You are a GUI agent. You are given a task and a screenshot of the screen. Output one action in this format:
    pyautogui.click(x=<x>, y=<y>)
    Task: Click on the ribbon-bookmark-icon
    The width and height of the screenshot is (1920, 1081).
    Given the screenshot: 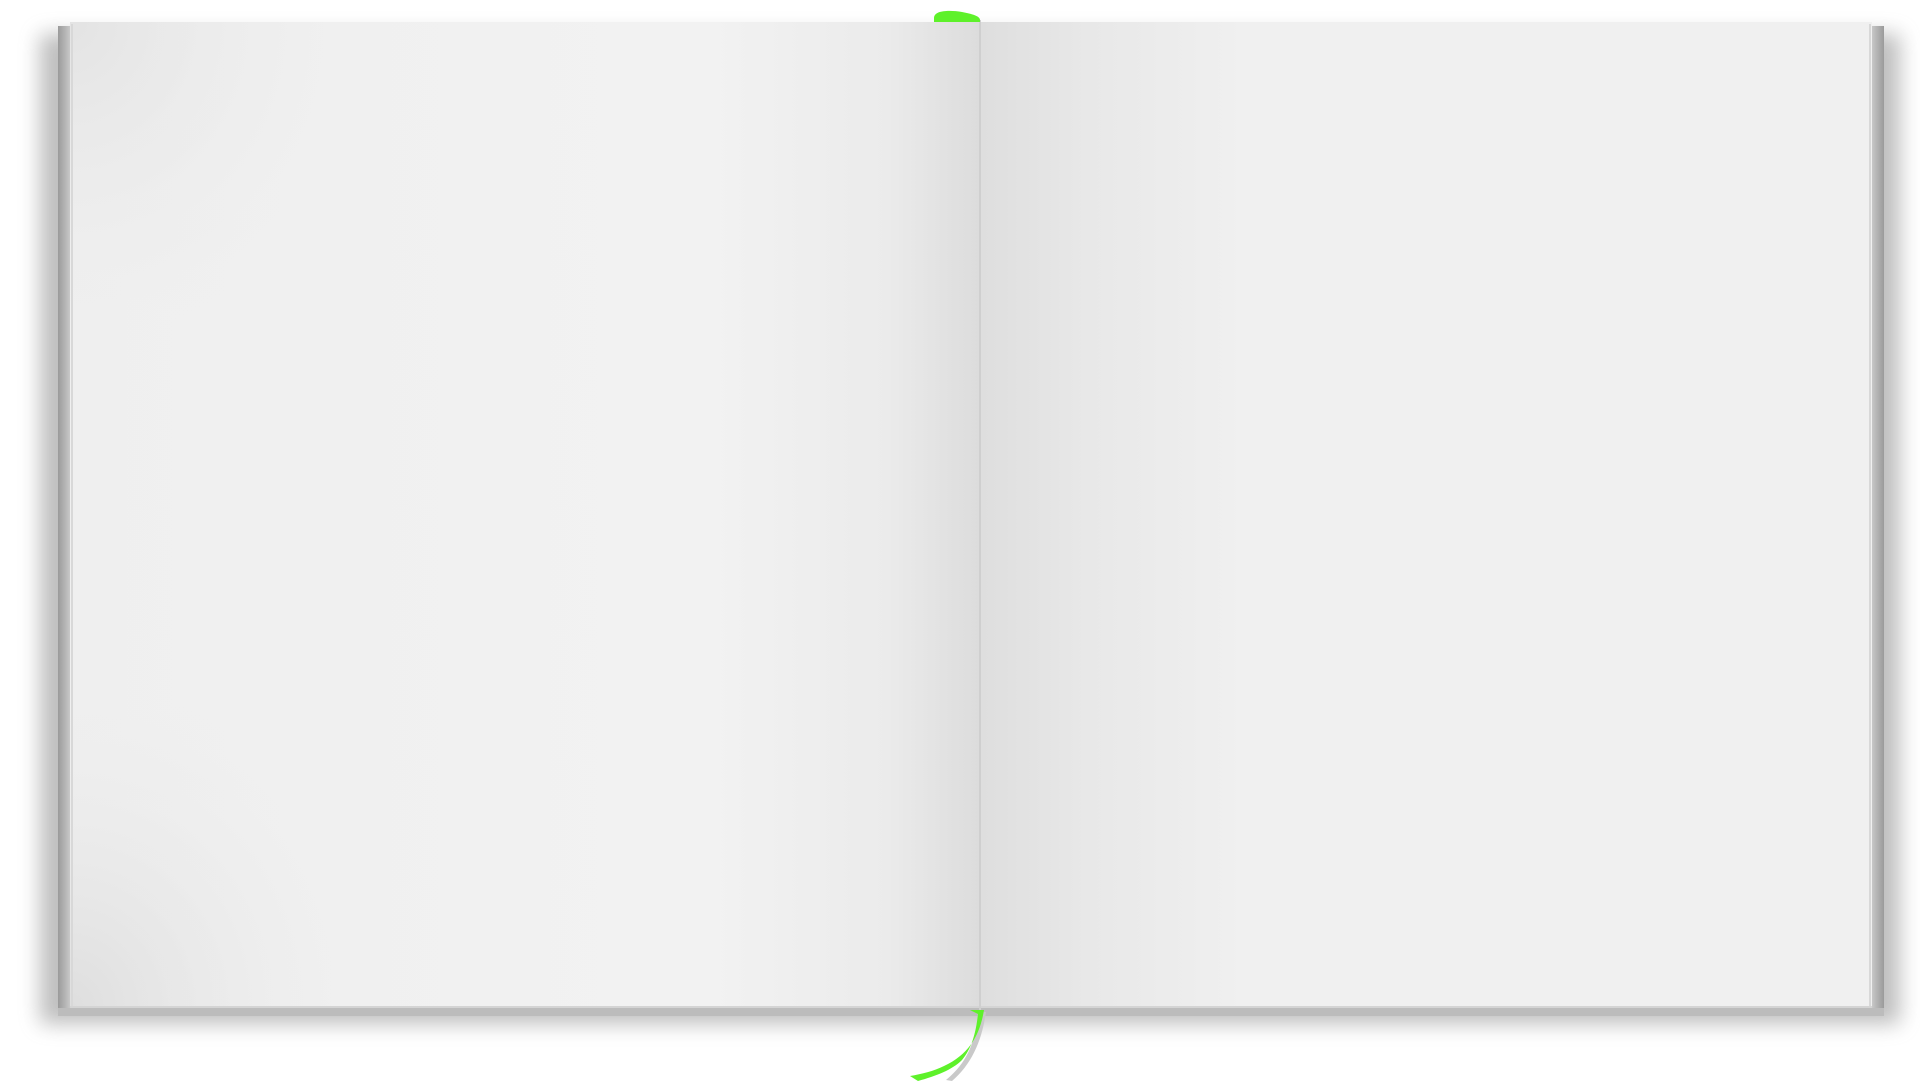 What is the action you would take?
    pyautogui.click(x=948, y=1045)
    